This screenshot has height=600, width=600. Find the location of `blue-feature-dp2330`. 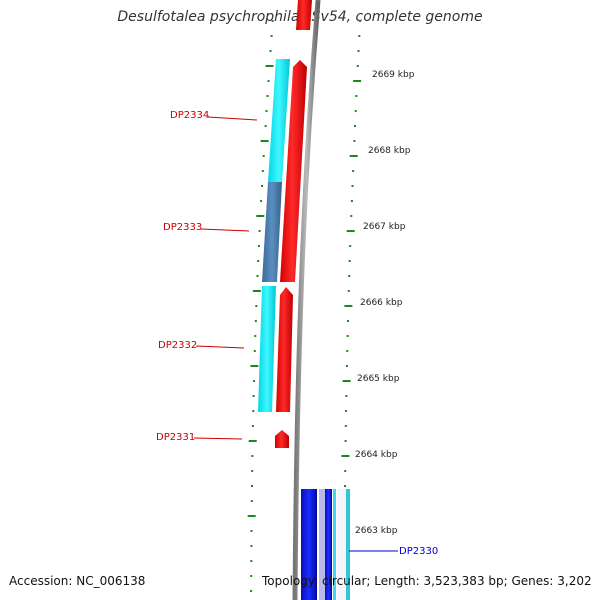

blue-feature-dp2330 is located at coordinates (309, 544).